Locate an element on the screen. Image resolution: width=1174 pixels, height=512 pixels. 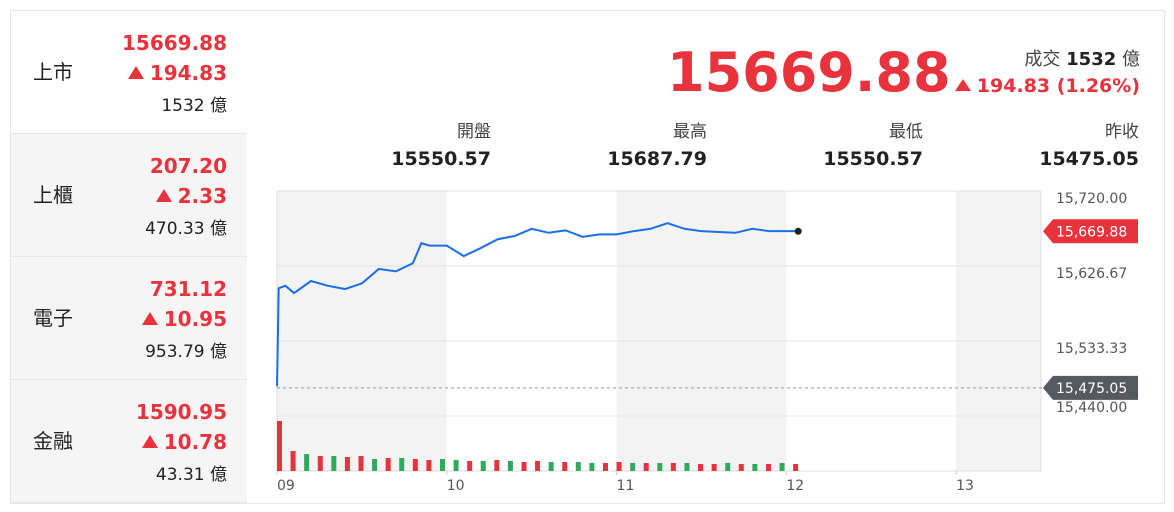
volume: 成交 1532 億 is located at coordinates (1082, 58).